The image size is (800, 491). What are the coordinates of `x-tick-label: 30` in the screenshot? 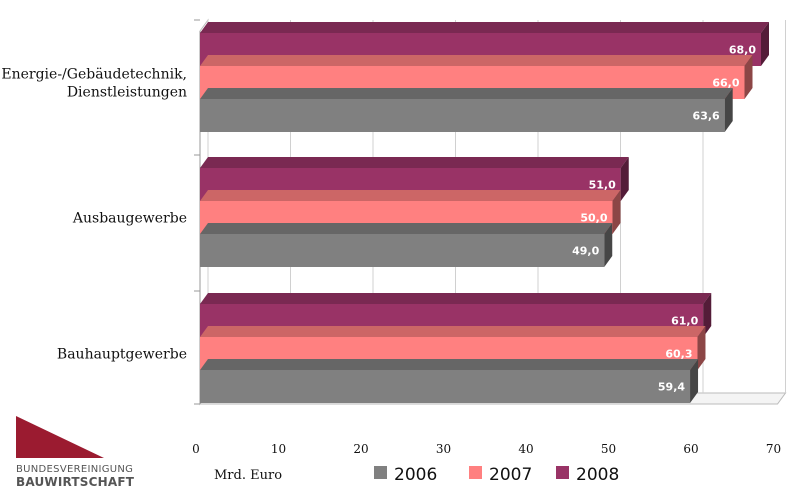 It's located at (443, 449).